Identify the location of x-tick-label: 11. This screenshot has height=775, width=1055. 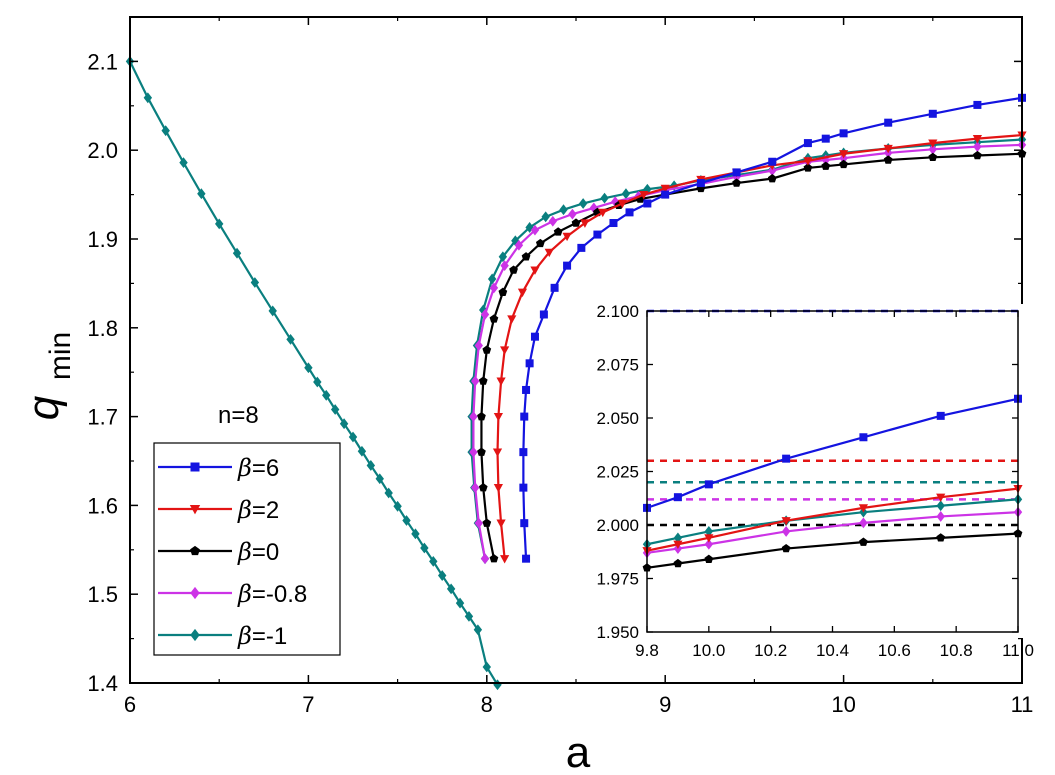
(1022, 704).